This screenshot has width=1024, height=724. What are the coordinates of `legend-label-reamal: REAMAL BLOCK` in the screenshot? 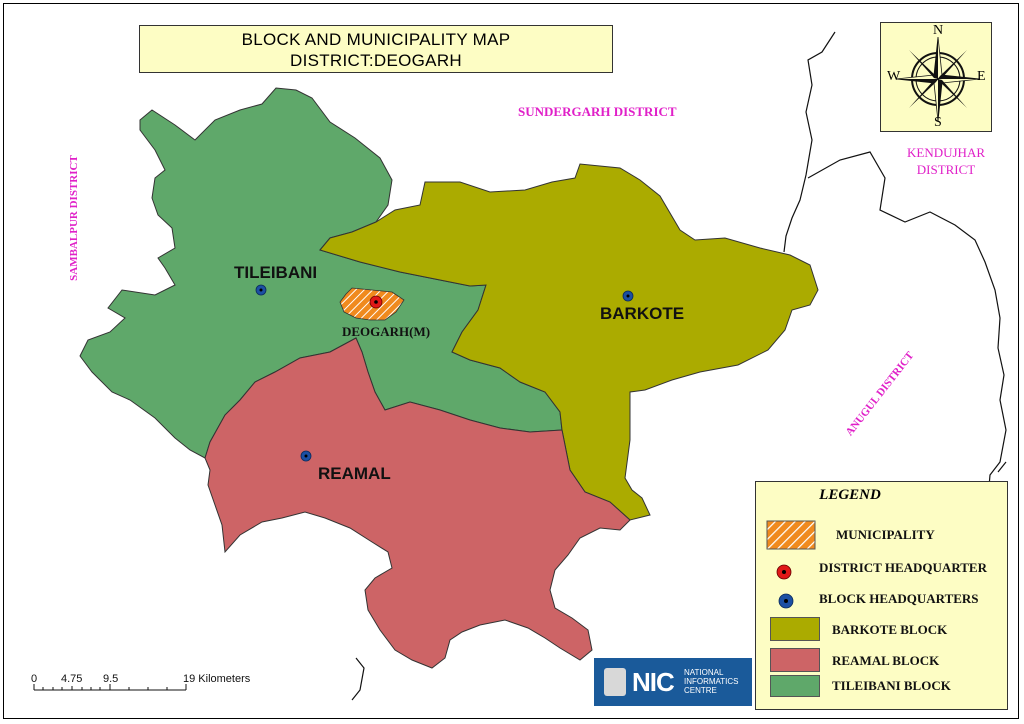 It's located at (886, 660).